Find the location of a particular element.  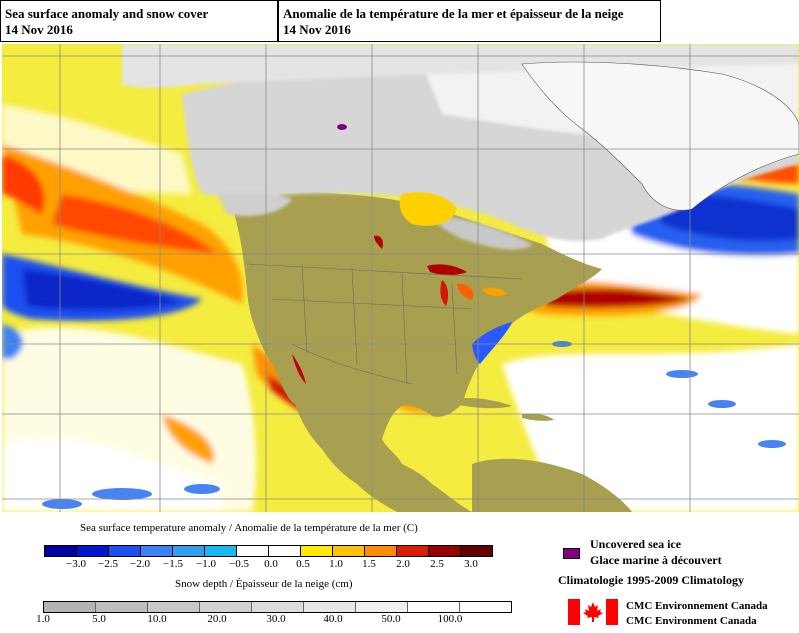

snow-tick: 40.0 is located at coordinates (333, 619).